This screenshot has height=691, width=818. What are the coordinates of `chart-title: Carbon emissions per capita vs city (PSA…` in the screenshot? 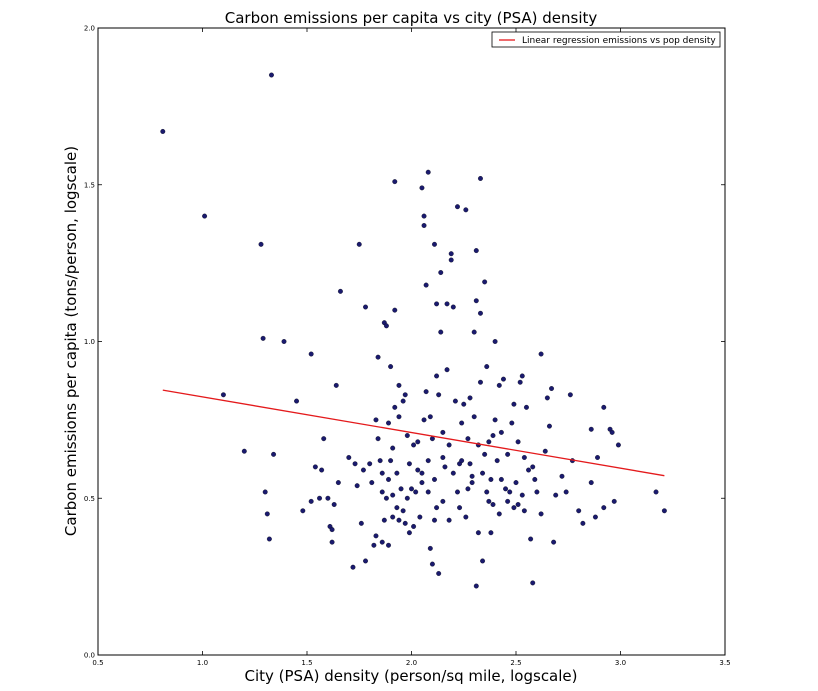 It's located at (411, 18).